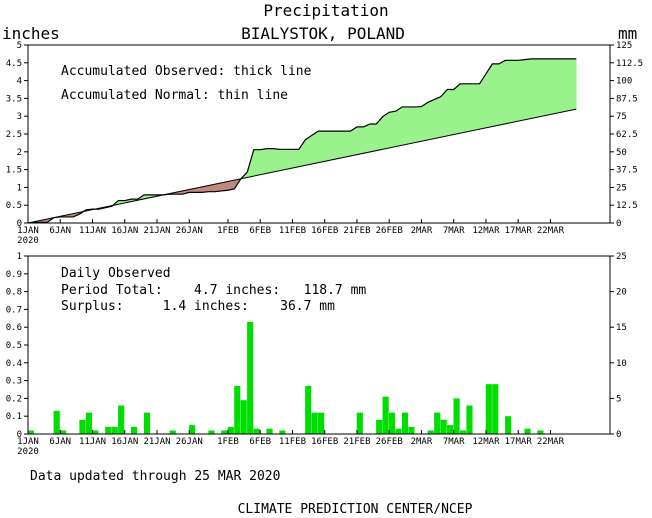 The image size is (652, 518). I want to click on y2-tick-label: 5, so click(618, 399).